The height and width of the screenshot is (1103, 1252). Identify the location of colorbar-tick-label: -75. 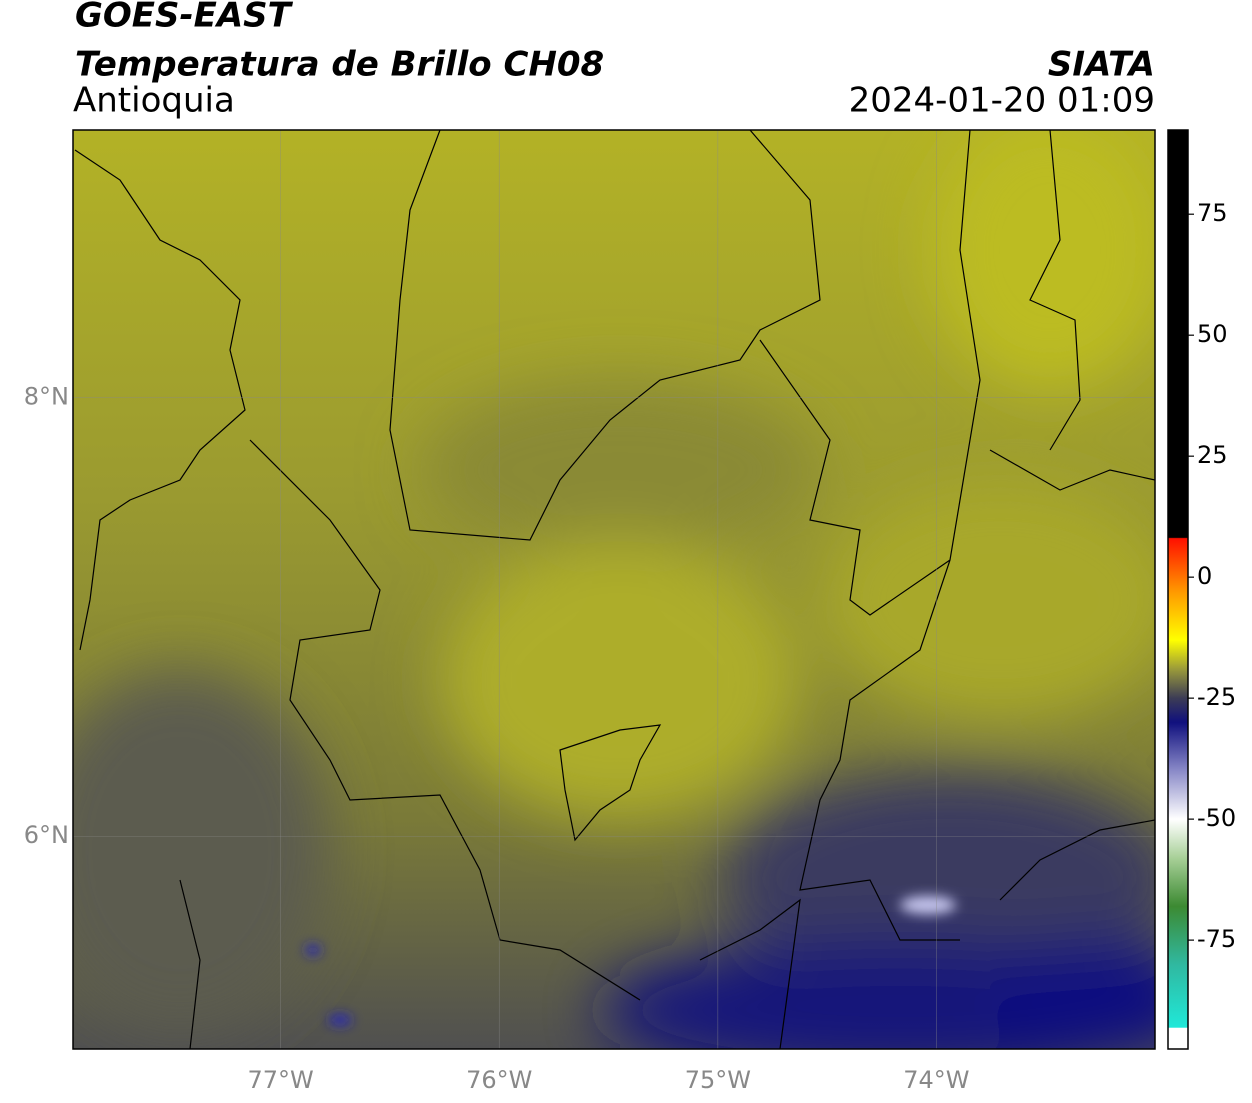
(1216, 939).